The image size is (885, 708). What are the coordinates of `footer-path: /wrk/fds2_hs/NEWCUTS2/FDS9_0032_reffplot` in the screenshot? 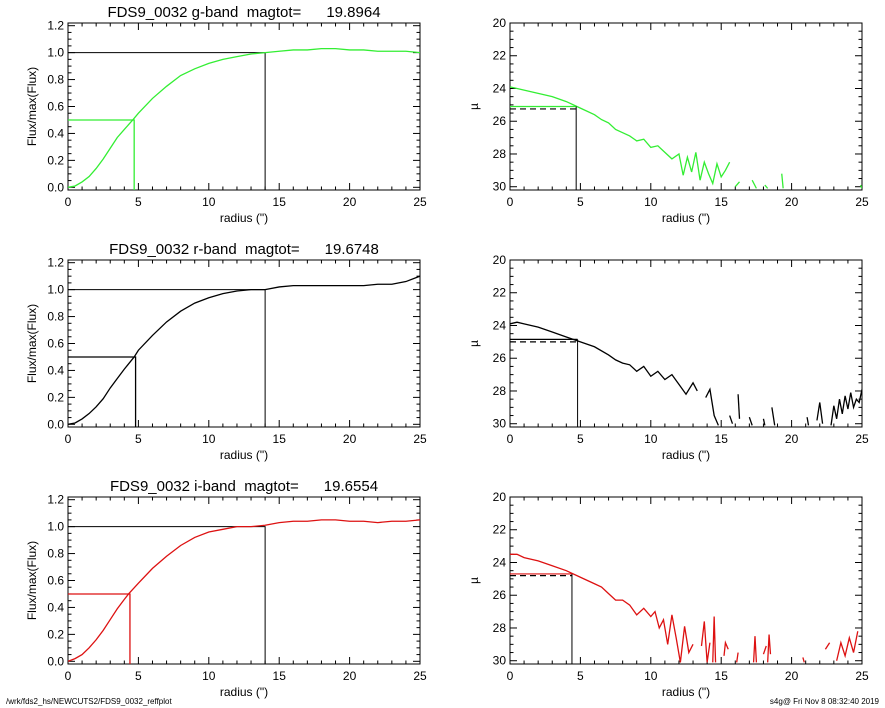 It's located at (89, 701).